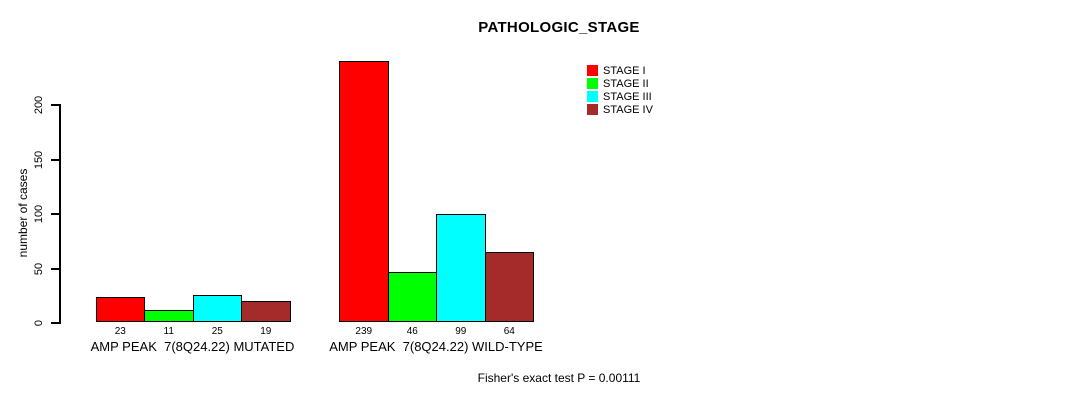  Describe the element at coordinates (39, 105) in the screenshot. I see `y-axis-tick-label: 200` at that location.